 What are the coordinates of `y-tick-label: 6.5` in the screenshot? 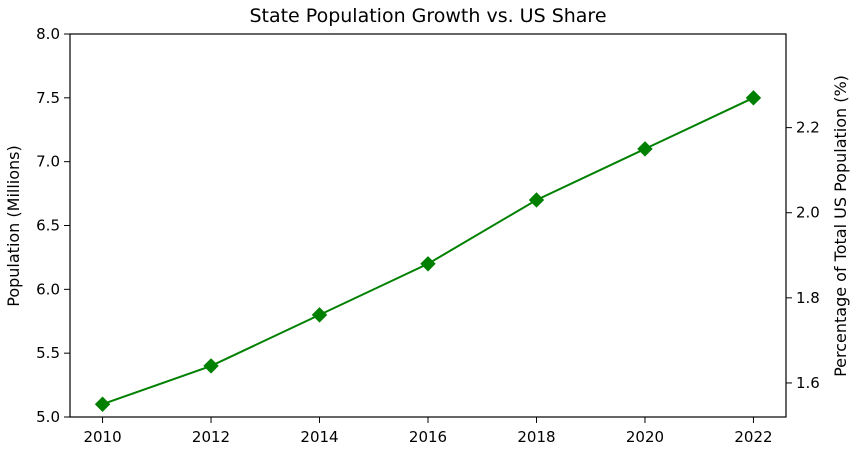 It's located at (48, 226).